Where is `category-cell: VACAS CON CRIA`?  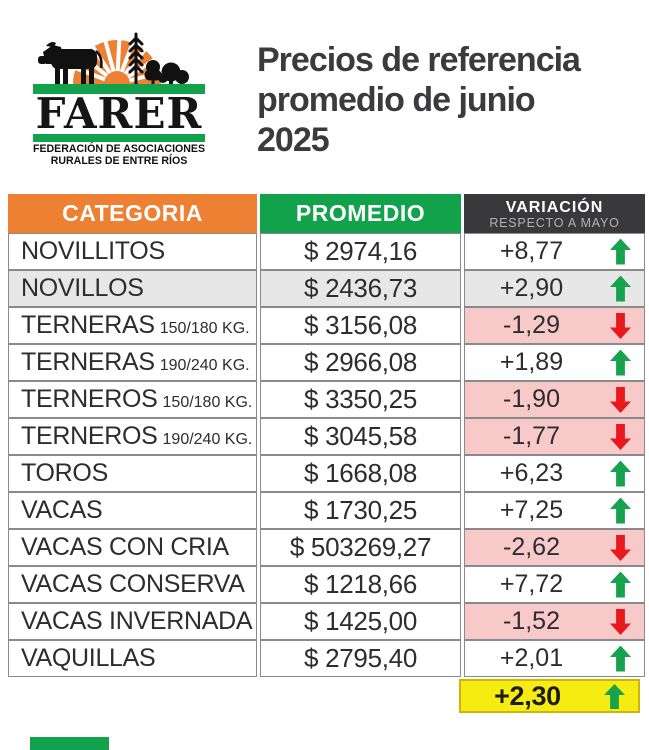
category-cell: VACAS CON CRIA is located at coordinates (132, 547).